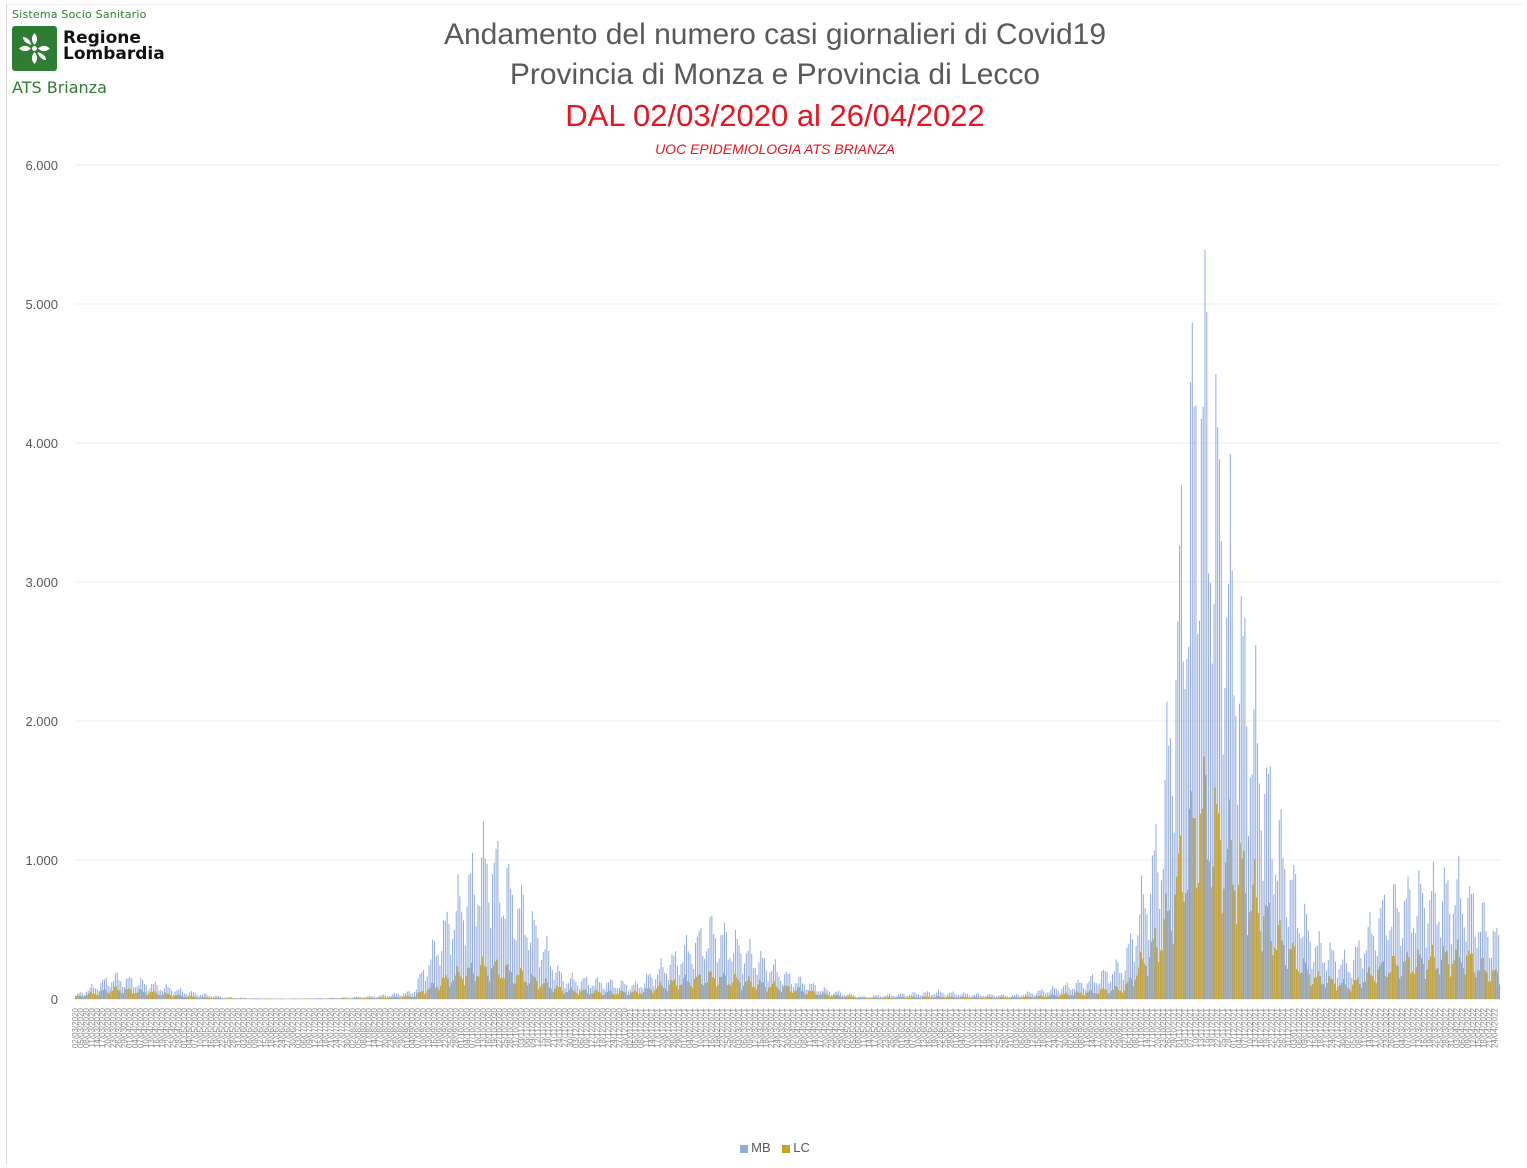 The width and height of the screenshot is (1527, 1168). What do you see at coordinates (554, 1027) in the screenshot?
I see `x-tick-label: 21/11/2020` at bounding box center [554, 1027].